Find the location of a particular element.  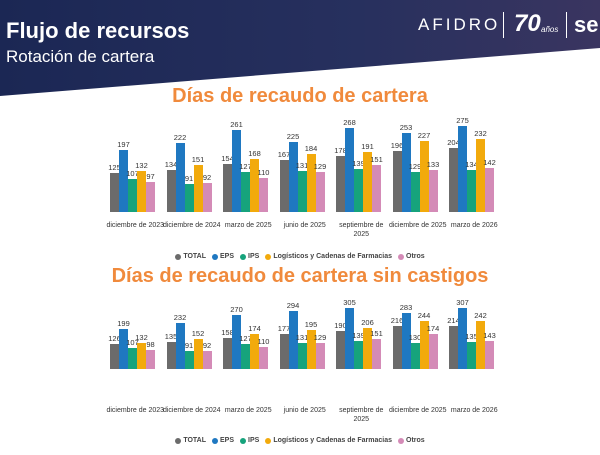

data-label: 152 is located at coordinates (198, 333).